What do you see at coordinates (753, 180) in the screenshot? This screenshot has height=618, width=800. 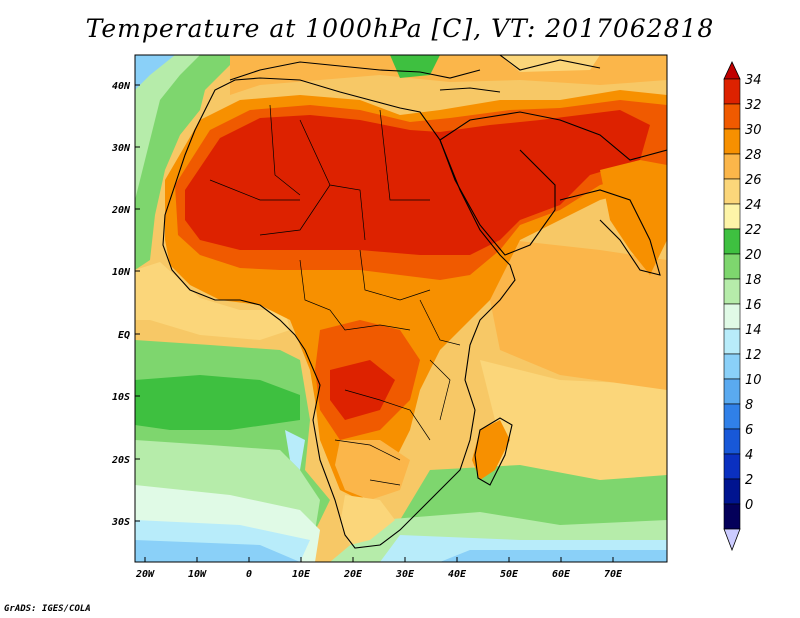 I see `colorbar-label: 26` at bounding box center [753, 180].